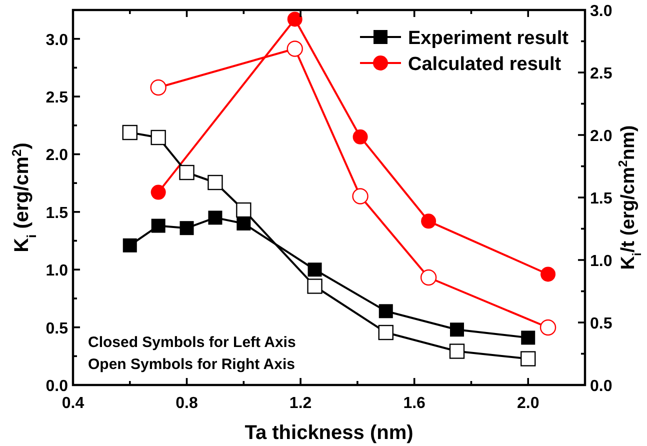 This screenshot has width=647, height=446. I want to click on y-tick-label: 1.5, so click(57, 213).